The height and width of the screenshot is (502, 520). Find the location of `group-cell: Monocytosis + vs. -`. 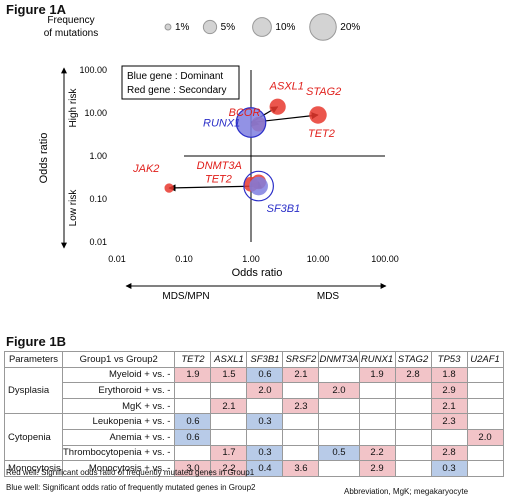

group-cell: Monocytosis + vs. - is located at coordinates (118, 468).